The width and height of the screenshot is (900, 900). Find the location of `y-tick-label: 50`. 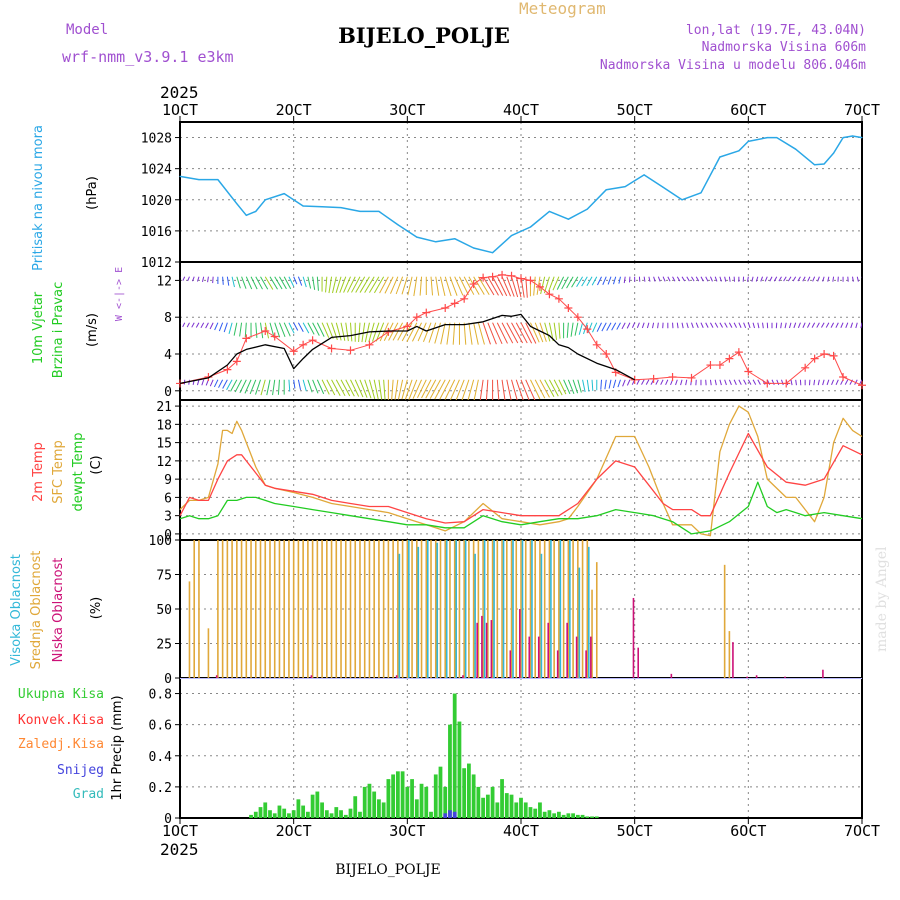

y-tick-label: 50 is located at coordinates (164, 610).